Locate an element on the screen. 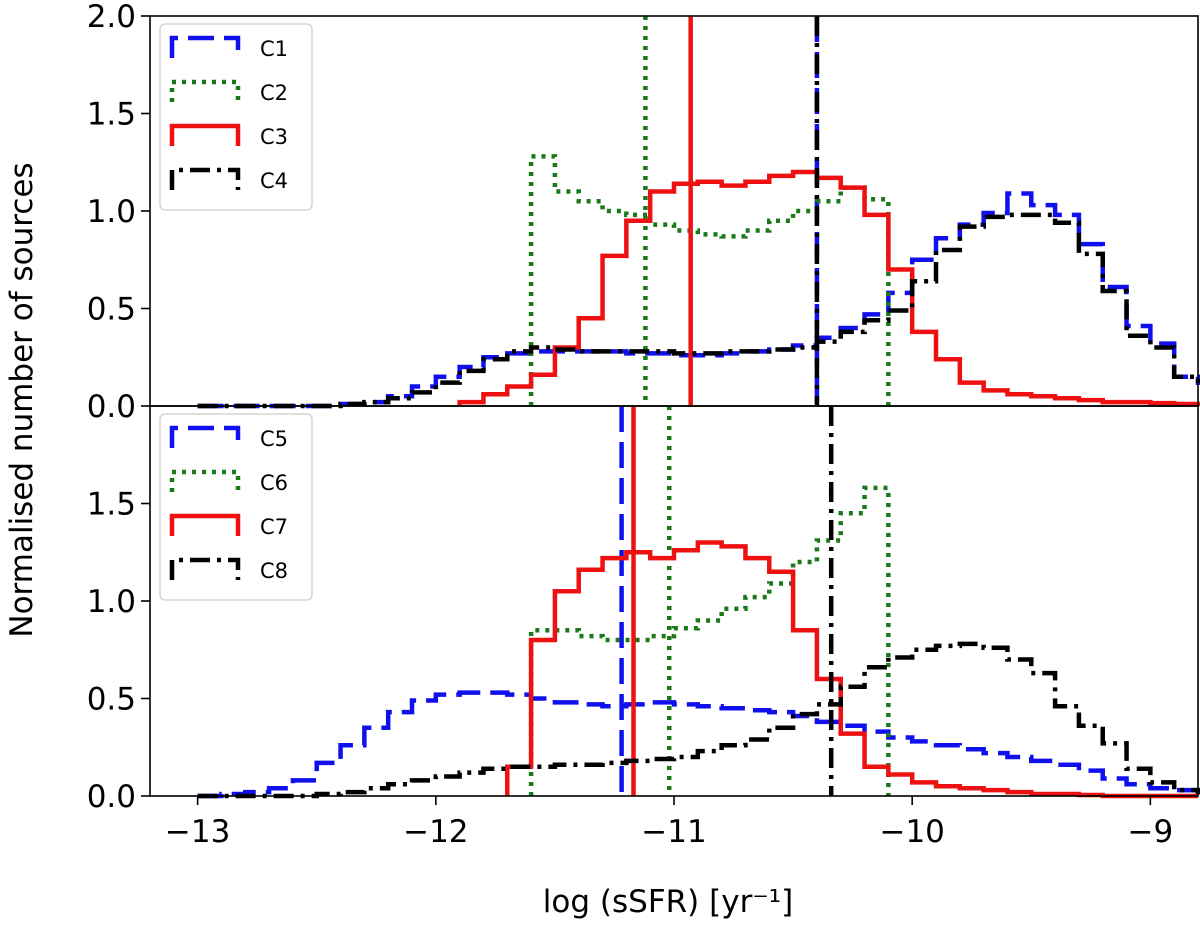 This screenshot has width=1200, height=929. legend-swatch-c7 is located at coordinates (205, 524).